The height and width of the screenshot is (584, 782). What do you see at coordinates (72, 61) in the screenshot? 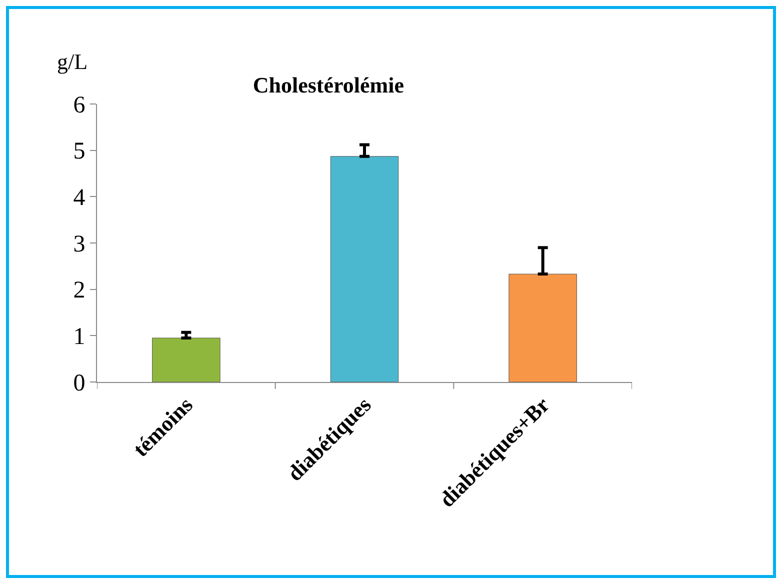
I see `y-axis-title: g/L` at bounding box center [72, 61].